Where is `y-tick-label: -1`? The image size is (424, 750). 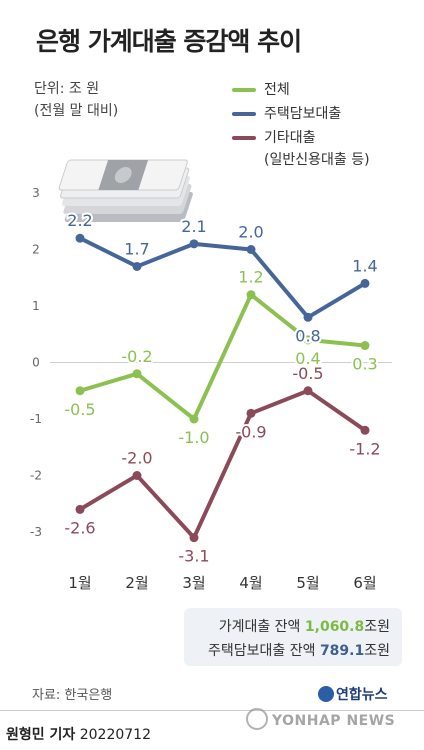
y-tick-label: -1 is located at coordinates (36, 419).